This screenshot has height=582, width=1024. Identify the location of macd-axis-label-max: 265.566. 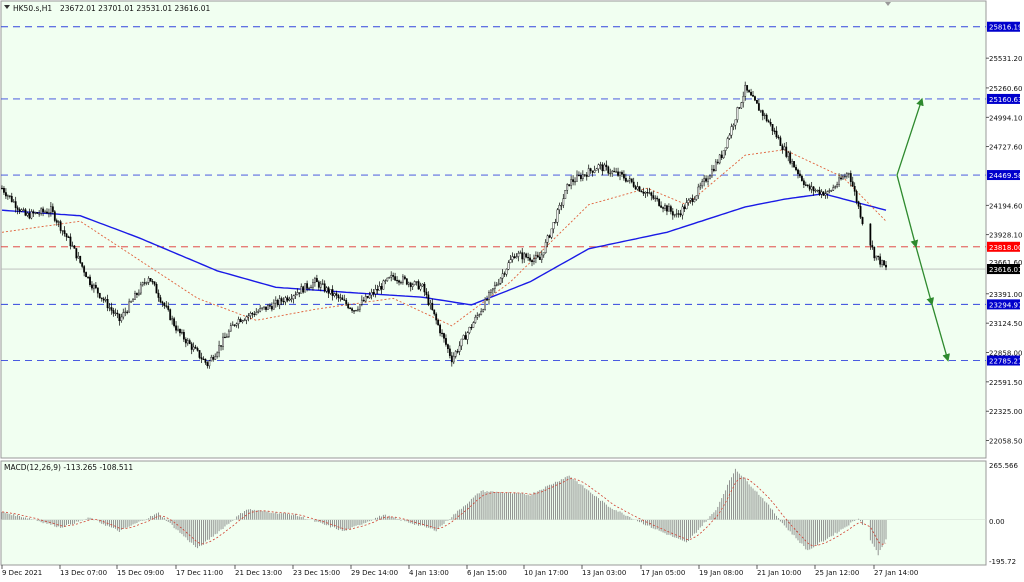
(1003, 466).